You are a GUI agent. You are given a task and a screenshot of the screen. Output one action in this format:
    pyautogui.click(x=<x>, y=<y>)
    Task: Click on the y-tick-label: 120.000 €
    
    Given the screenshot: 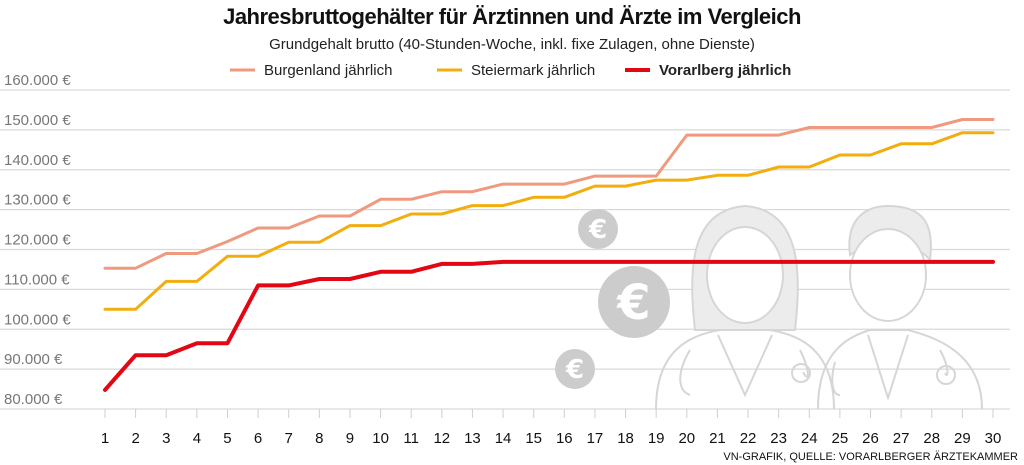 What is the action you would take?
    pyautogui.click(x=37, y=240)
    